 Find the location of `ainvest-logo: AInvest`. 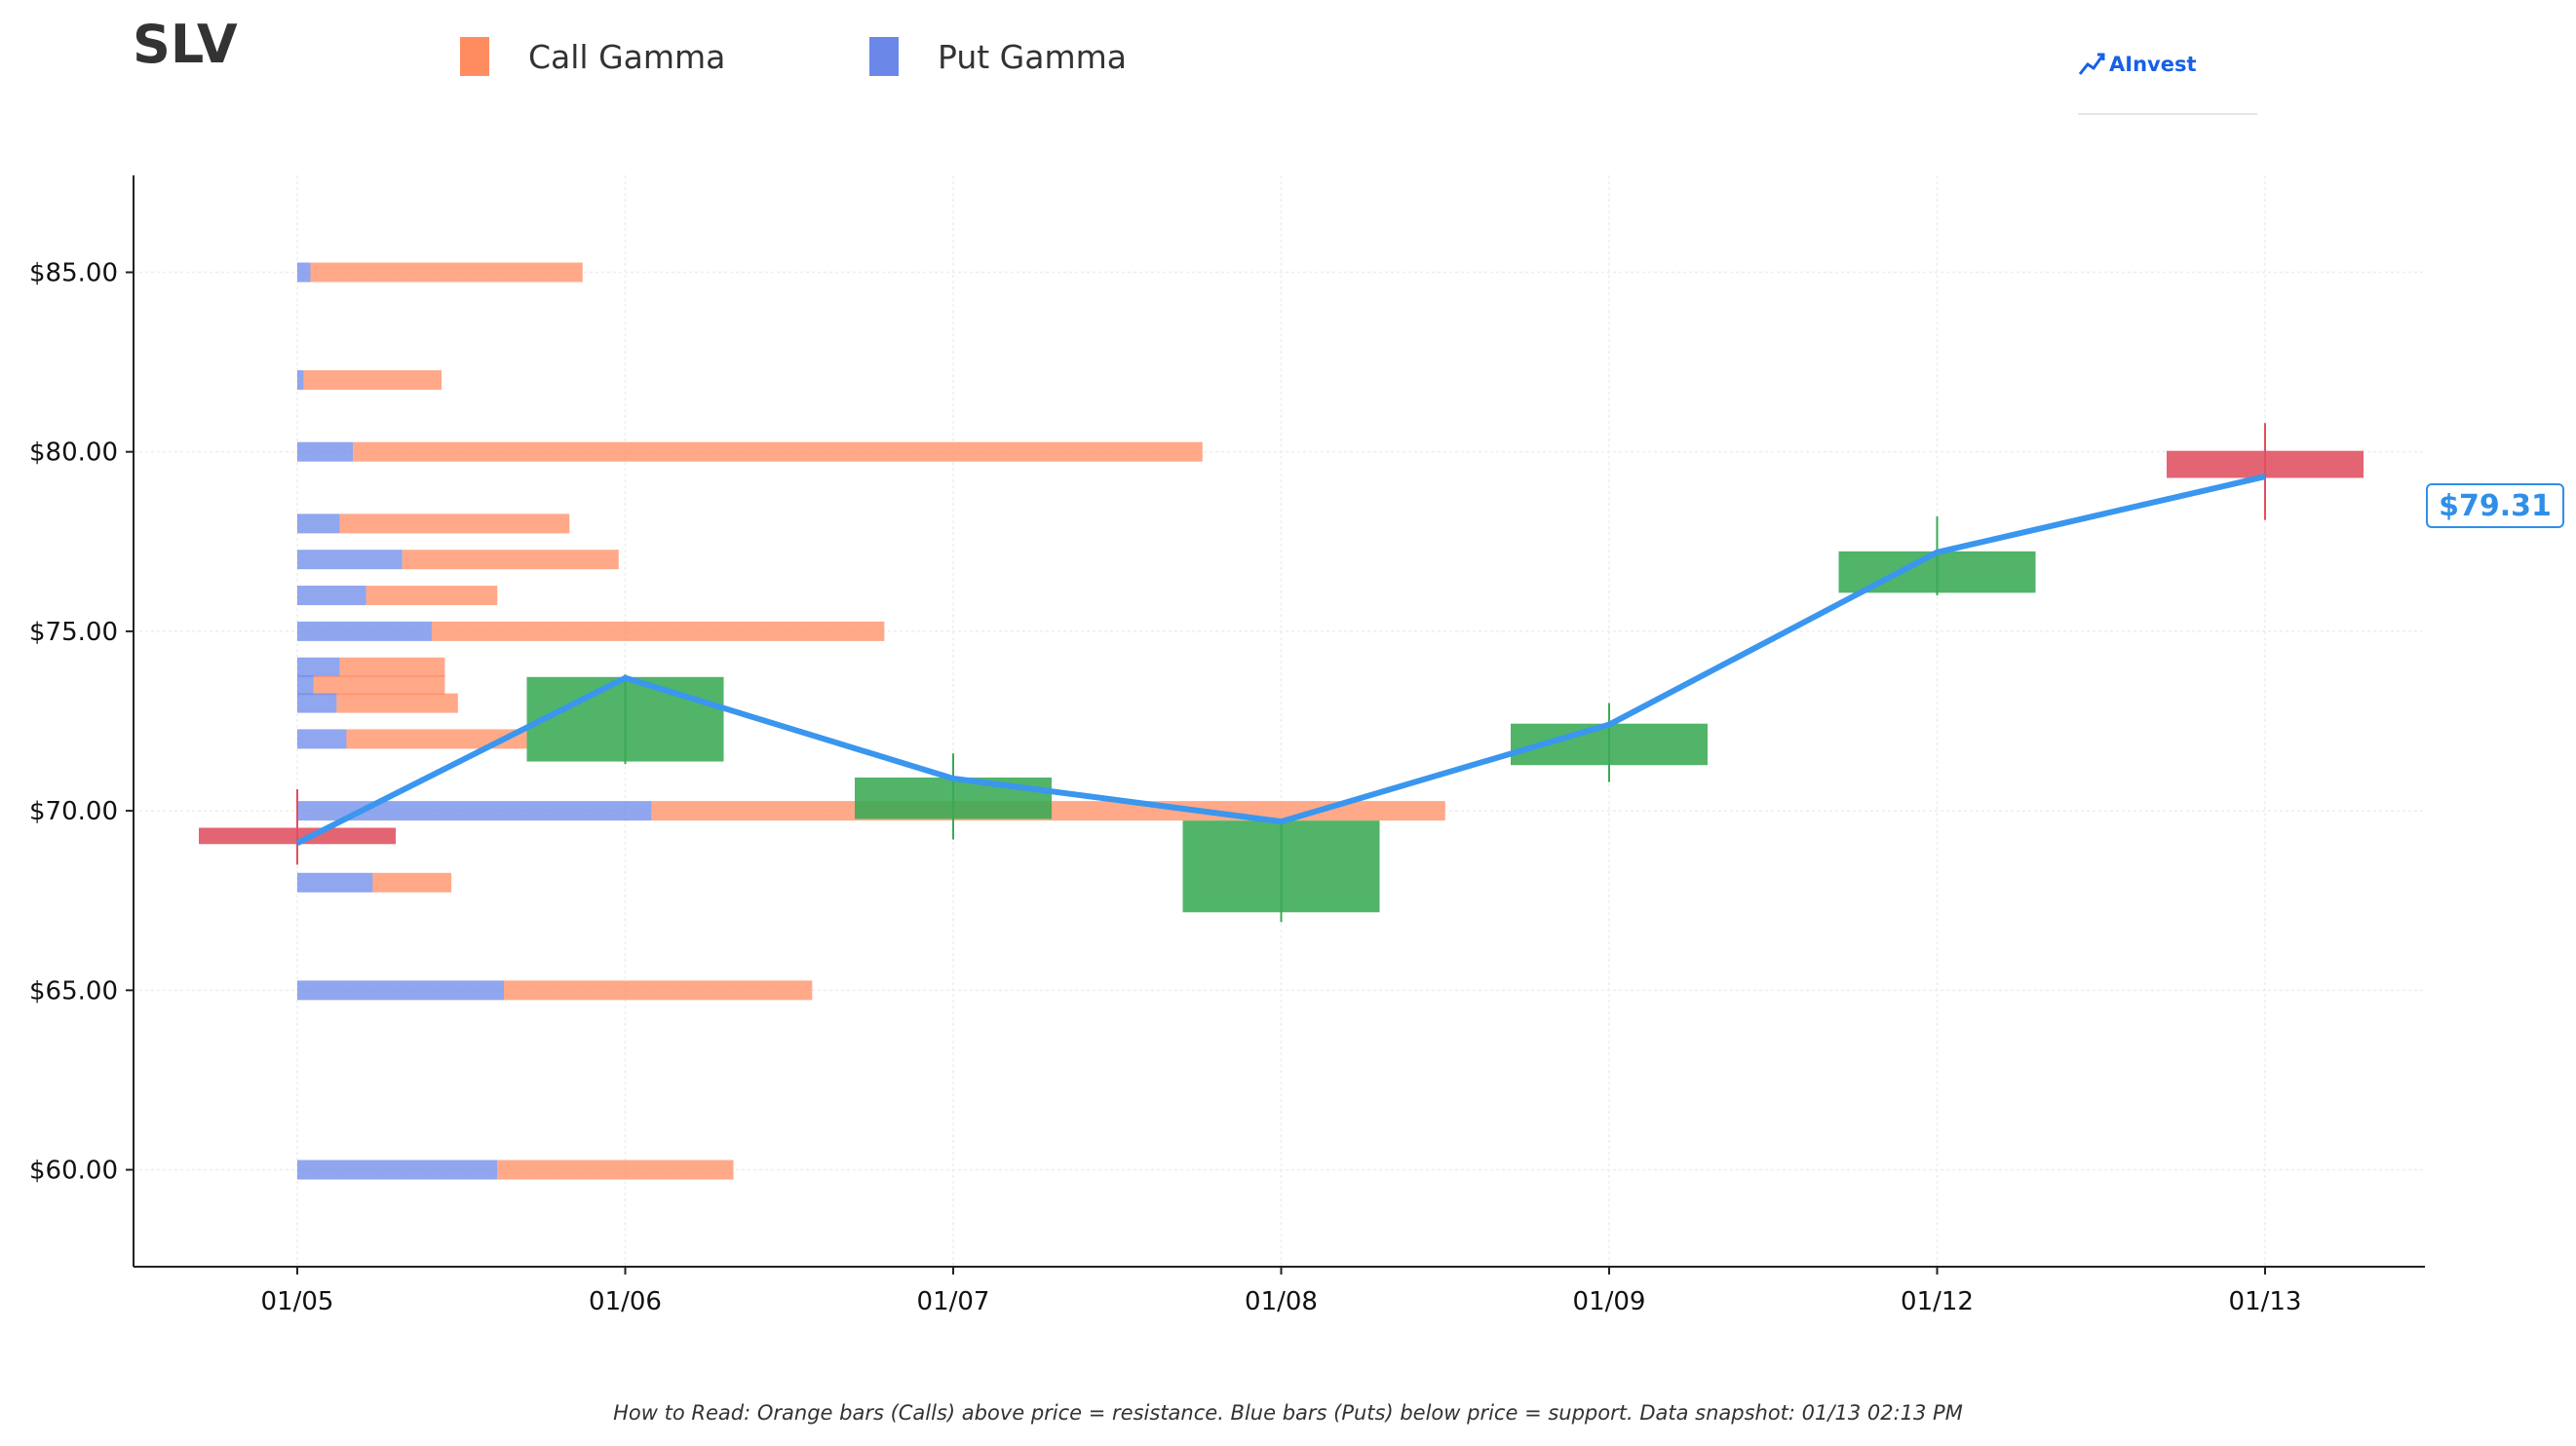

ainvest-logo: AInvest is located at coordinates (2167, 82).